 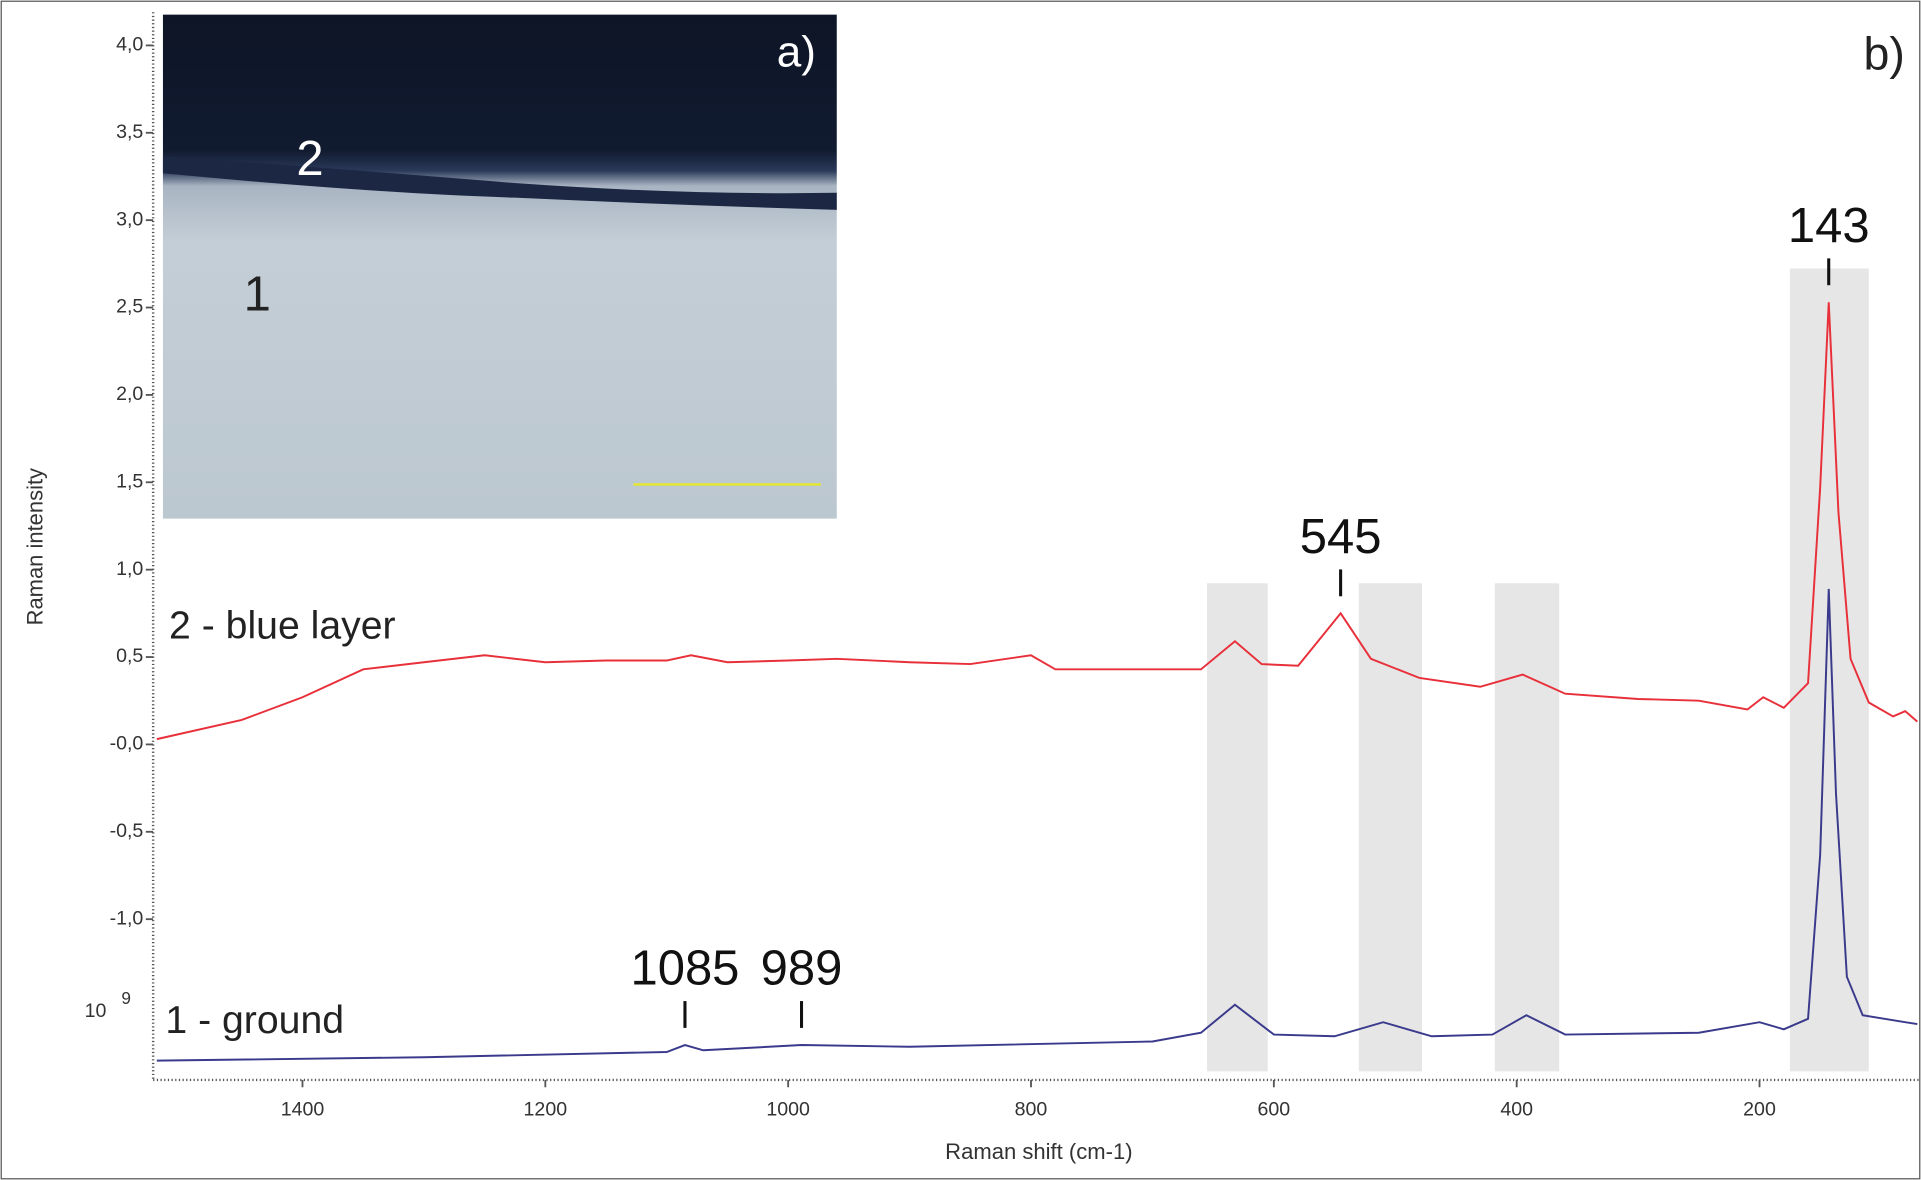 I want to click on peak-label: 1085, so click(x=684, y=969).